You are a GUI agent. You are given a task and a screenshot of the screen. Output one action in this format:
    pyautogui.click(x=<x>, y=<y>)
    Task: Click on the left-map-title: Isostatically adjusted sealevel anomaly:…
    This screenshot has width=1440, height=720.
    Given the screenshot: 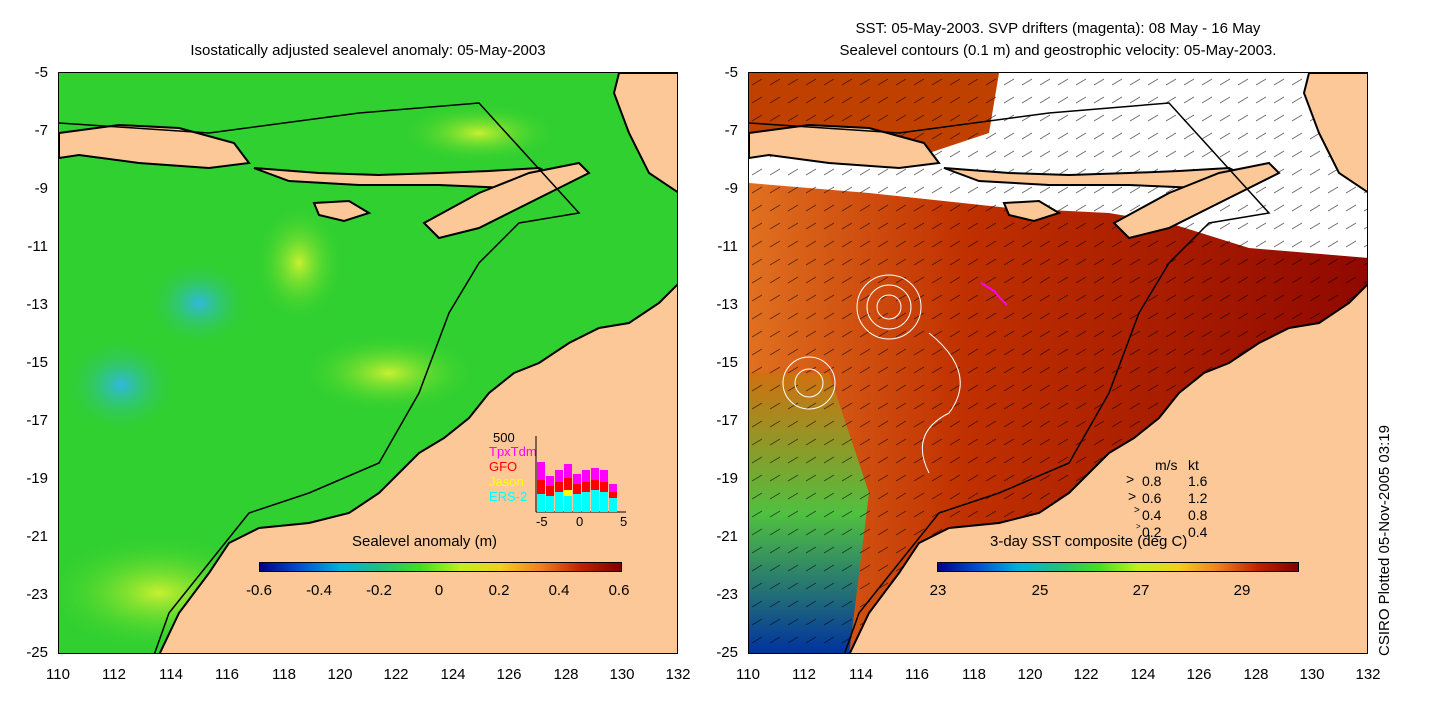 What is the action you would take?
    pyautogui.click(x=368, y=50)
    